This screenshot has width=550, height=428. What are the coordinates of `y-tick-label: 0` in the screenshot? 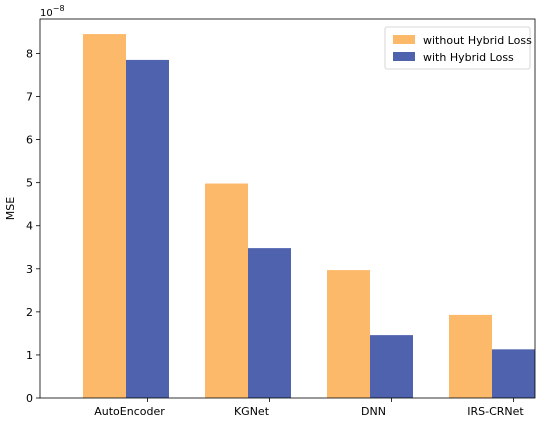 It's located at (29, 398).